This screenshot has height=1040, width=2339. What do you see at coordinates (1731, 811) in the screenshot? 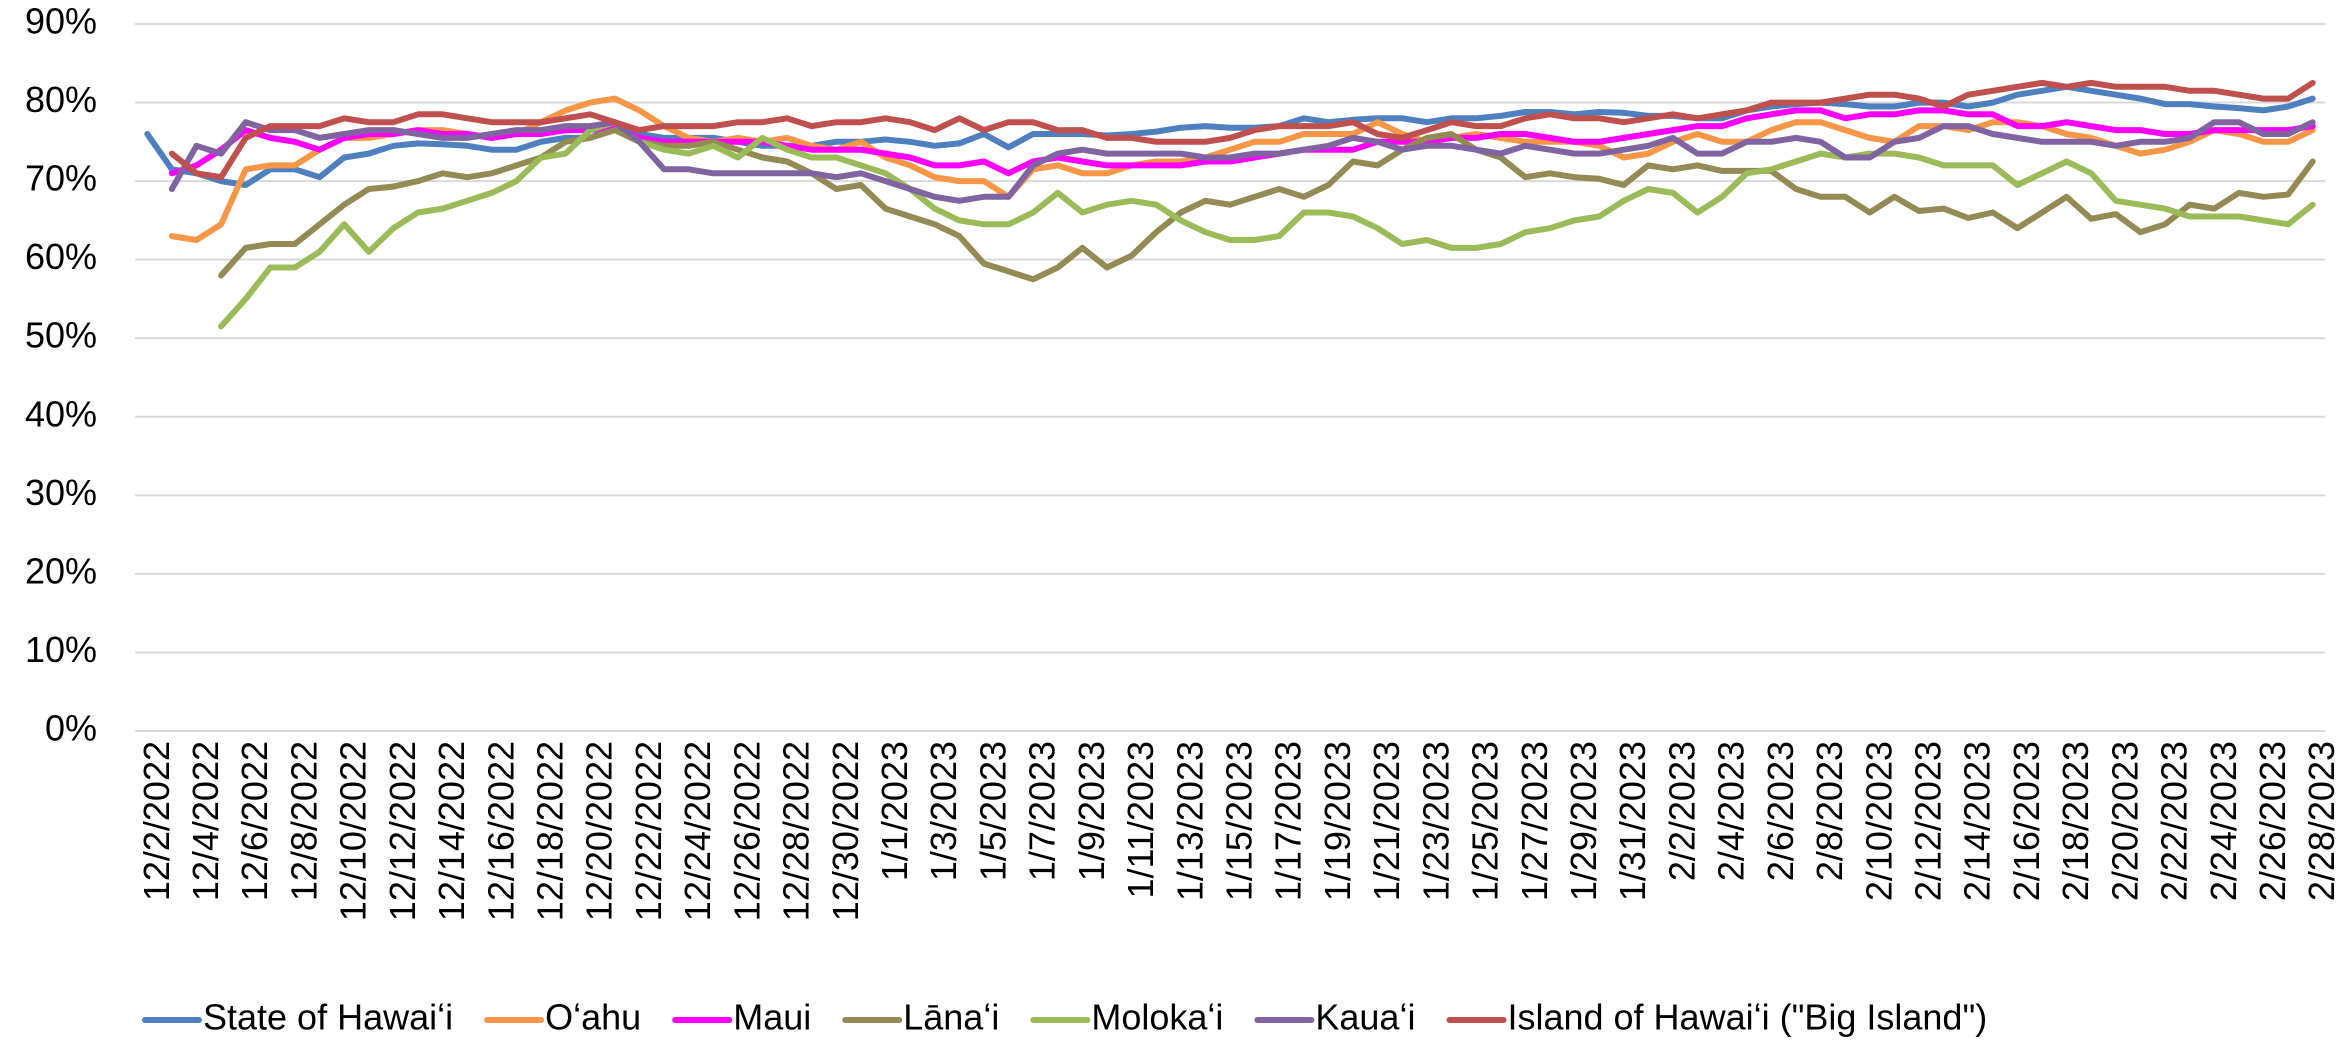
I see `x-tick-label: 2/4/2023` at bounding box center [1731, 811].